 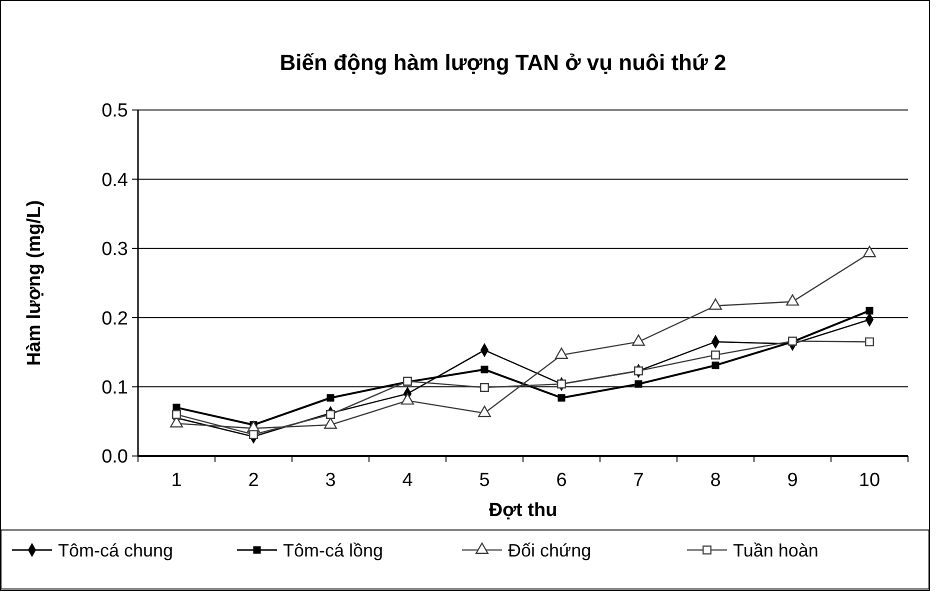 What do you see at coordinates (115, 387) in the screenshot?
I see `y-tick-label: 0.1` at bounding box center [115, 387].